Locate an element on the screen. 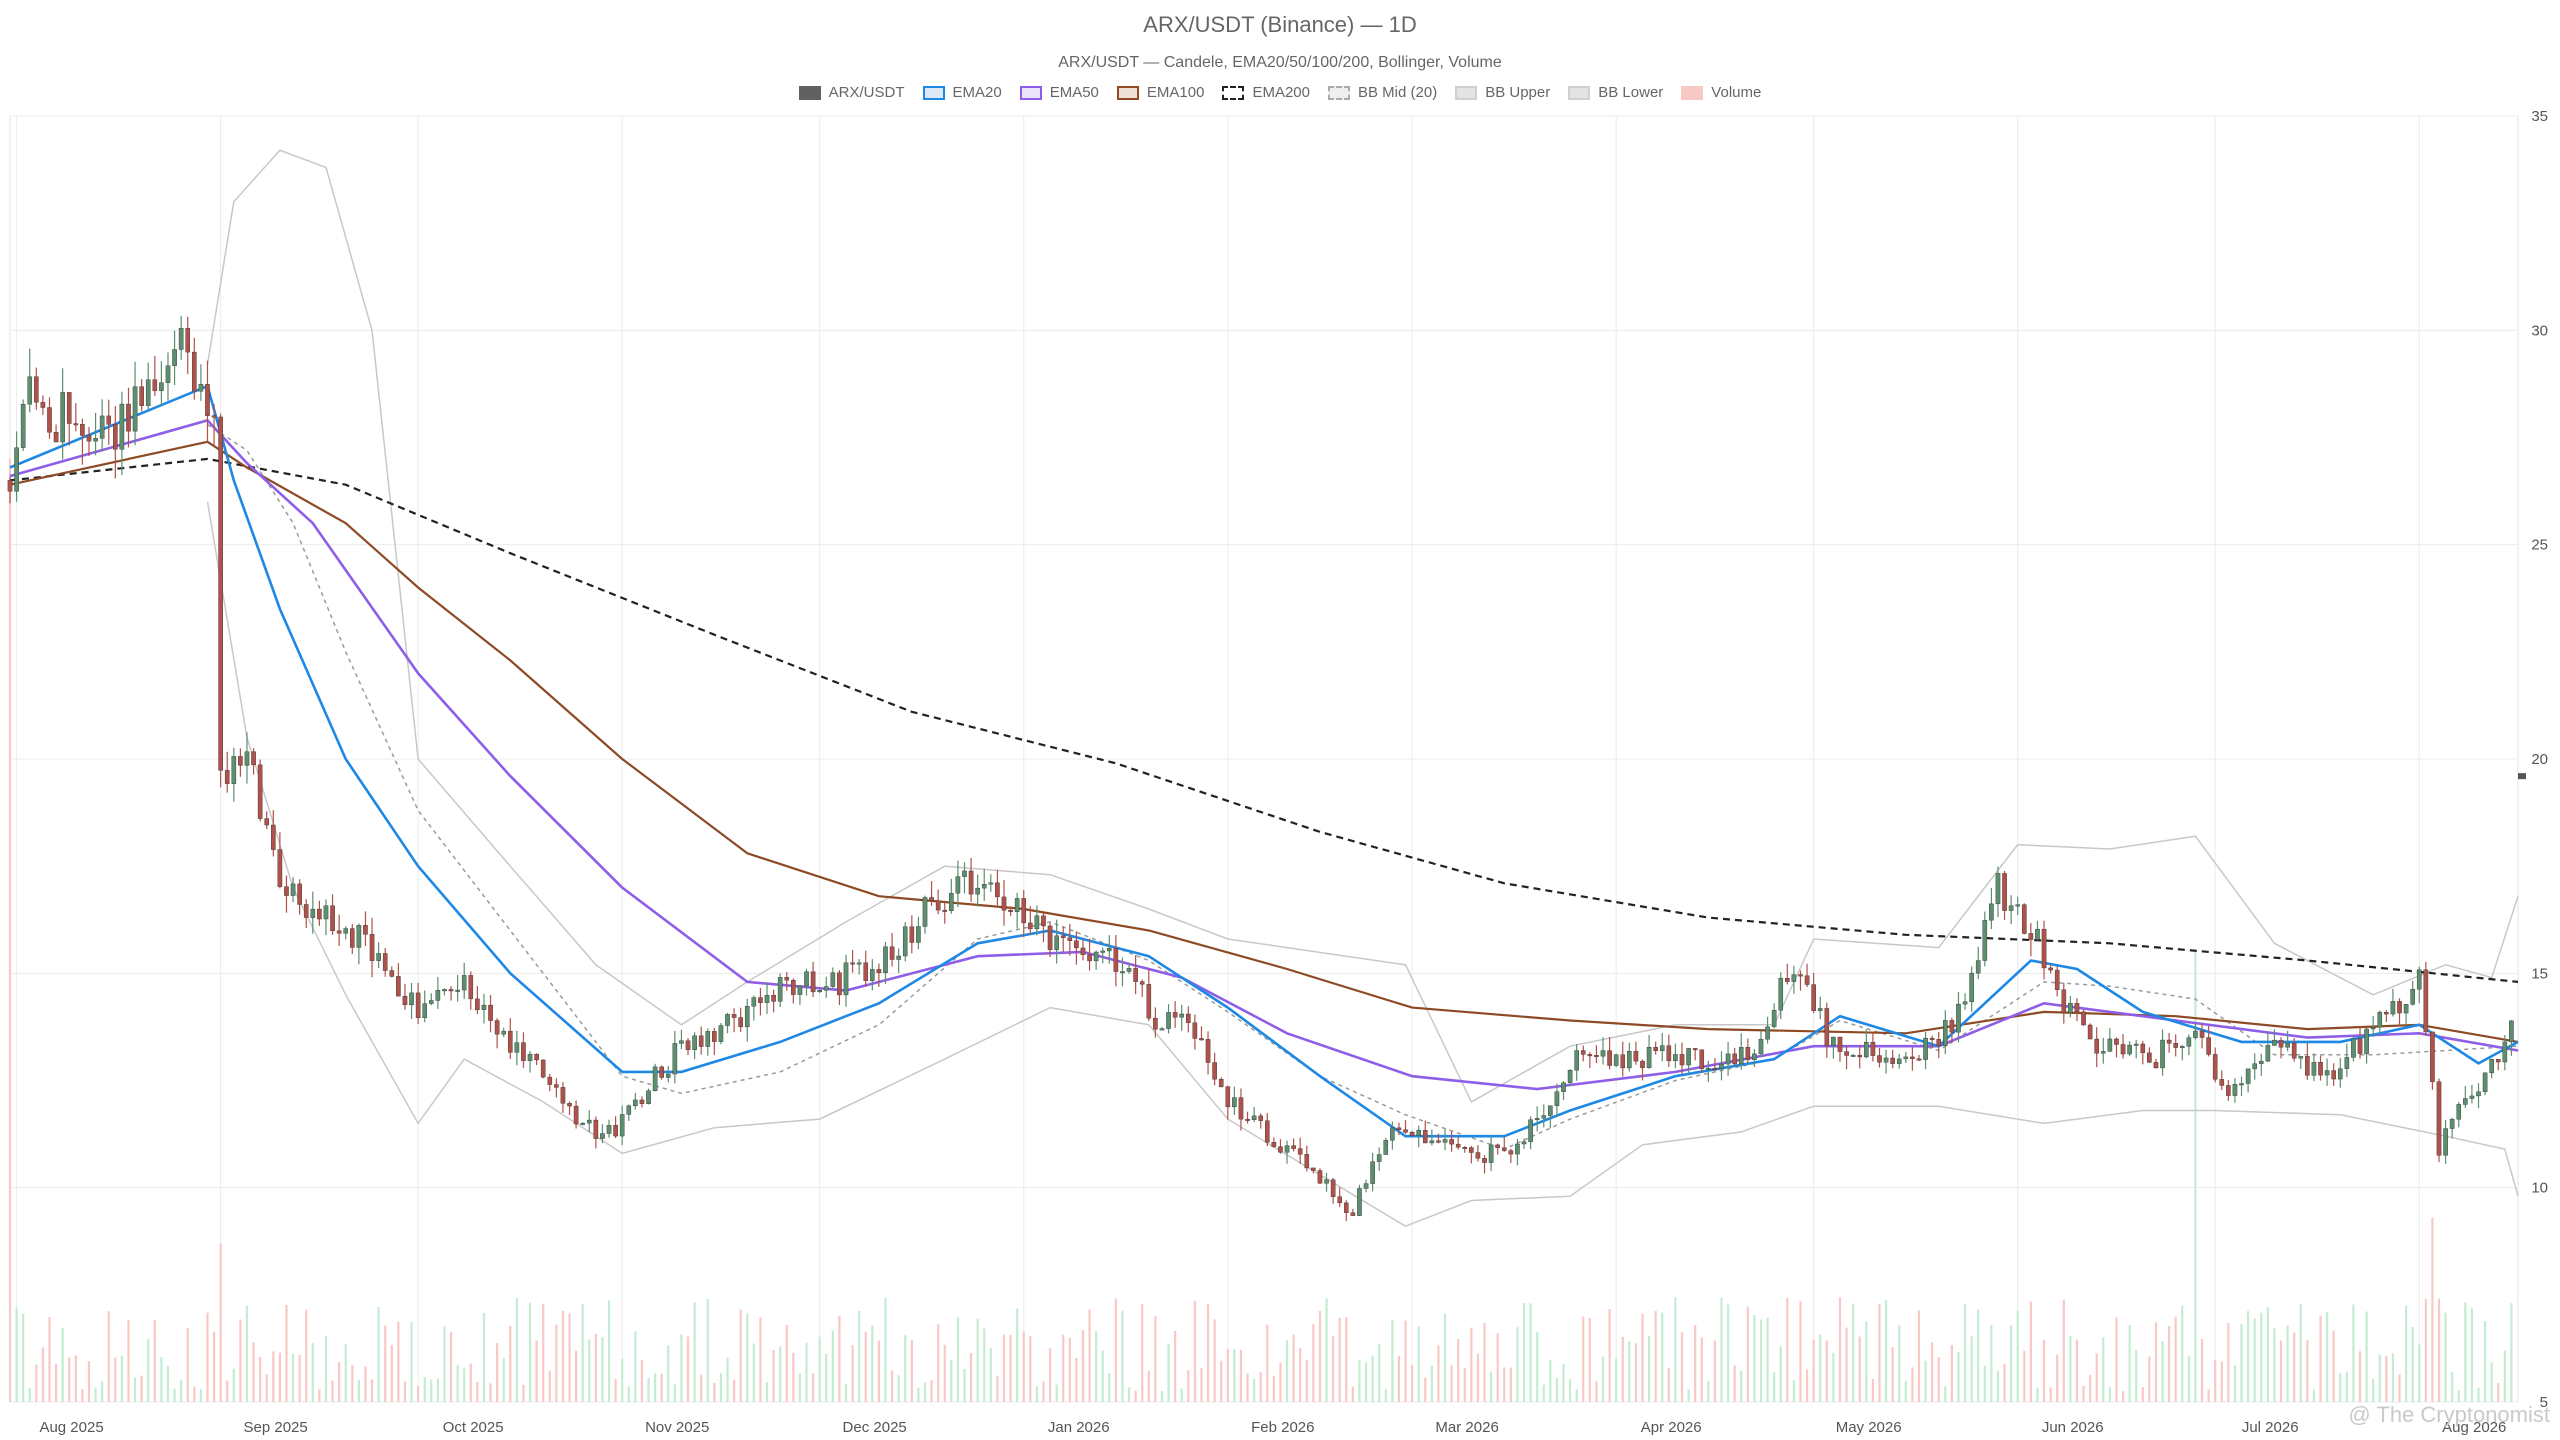 Image resolution: width=2560 pixels, height=1440 pixels. x-tick-label: Aug 2025 is located at coordinates (71, 1427).